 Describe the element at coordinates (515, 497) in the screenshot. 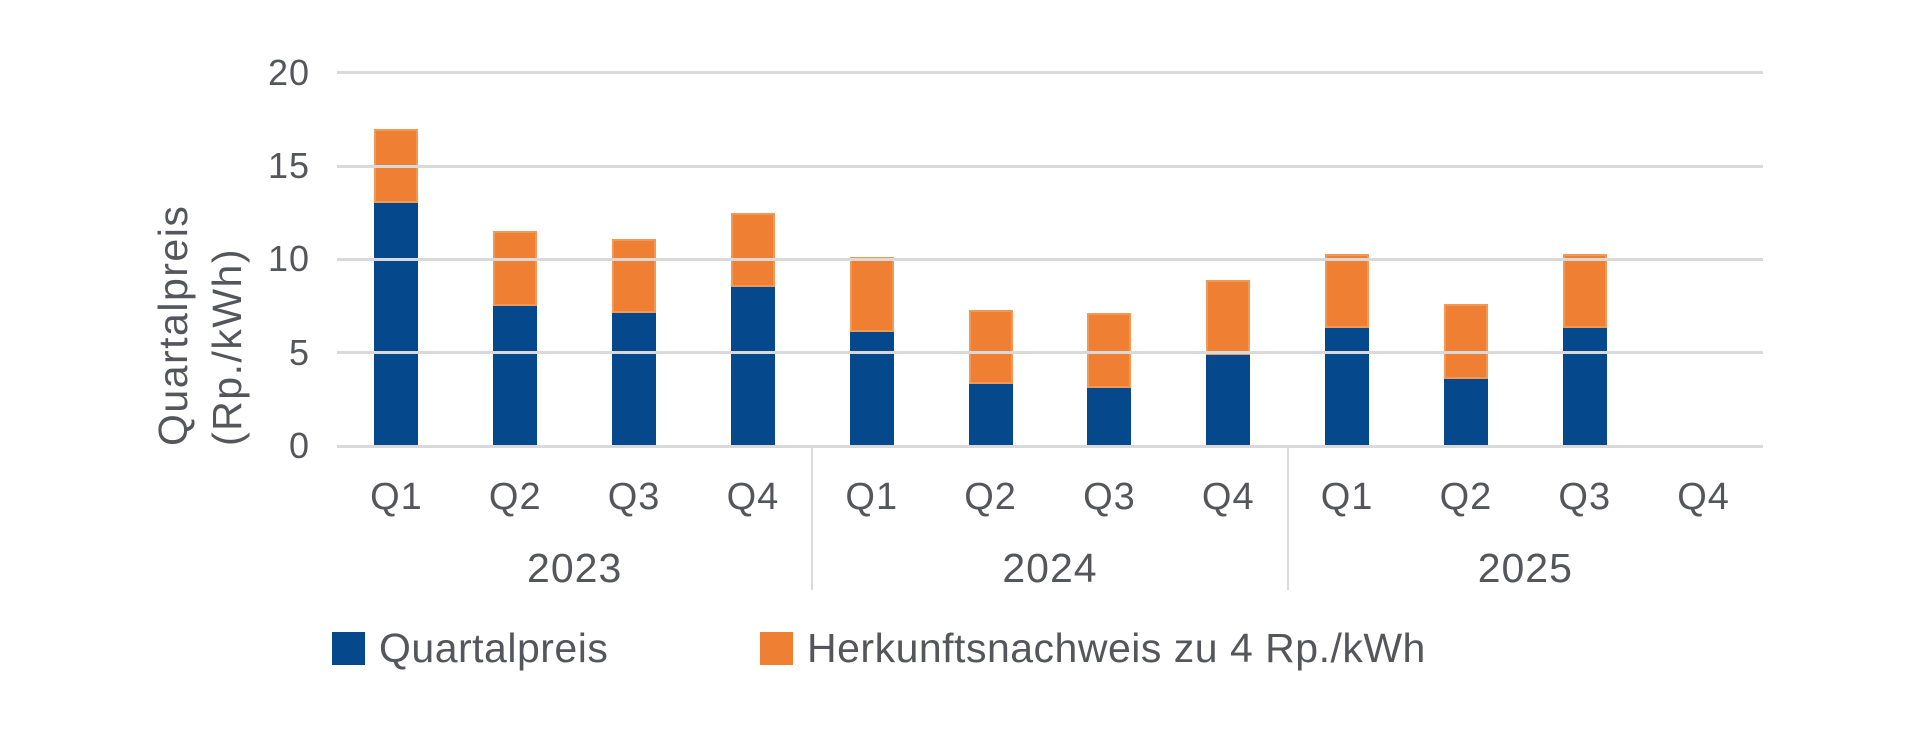

I see `quarter-label-1: Q2` at that location.